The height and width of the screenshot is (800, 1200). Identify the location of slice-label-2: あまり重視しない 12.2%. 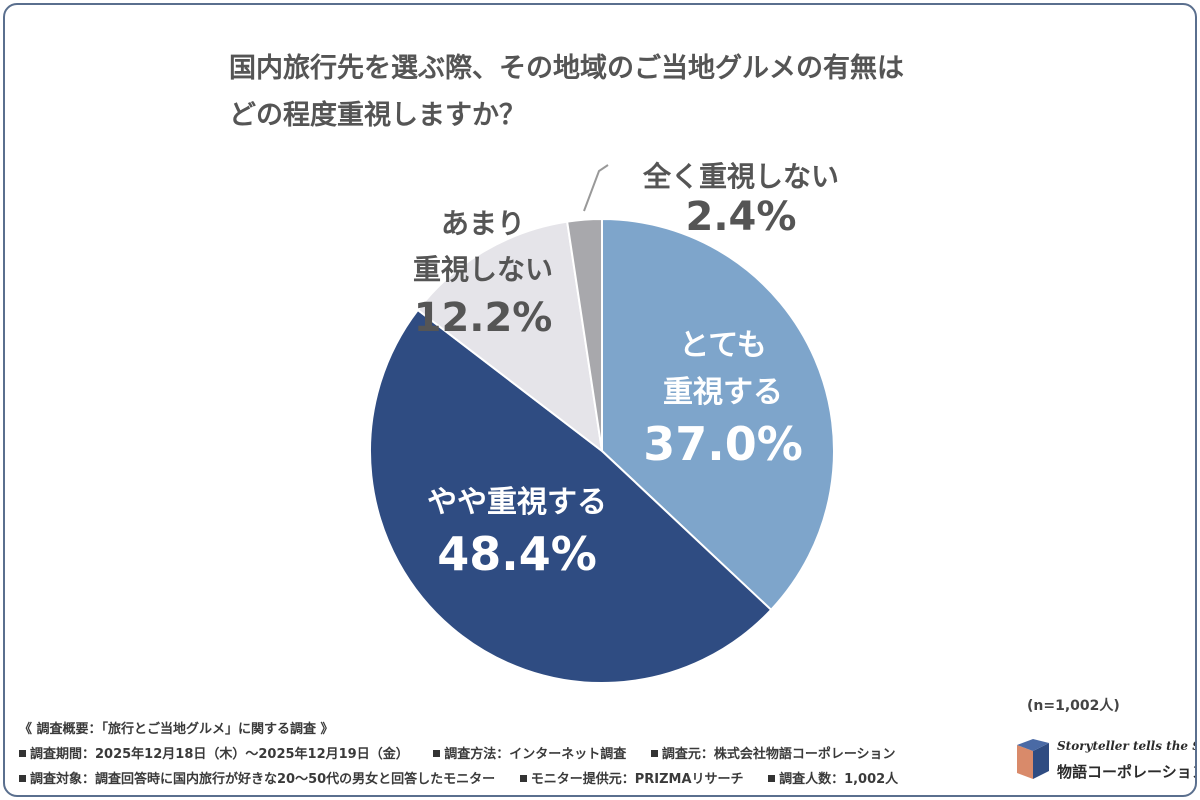
(483, 274).